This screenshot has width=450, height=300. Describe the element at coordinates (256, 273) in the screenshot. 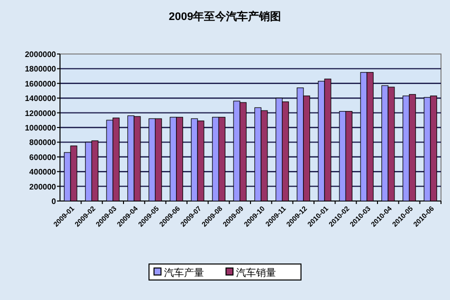

I see `legend-label: 汽车销量` at that location.